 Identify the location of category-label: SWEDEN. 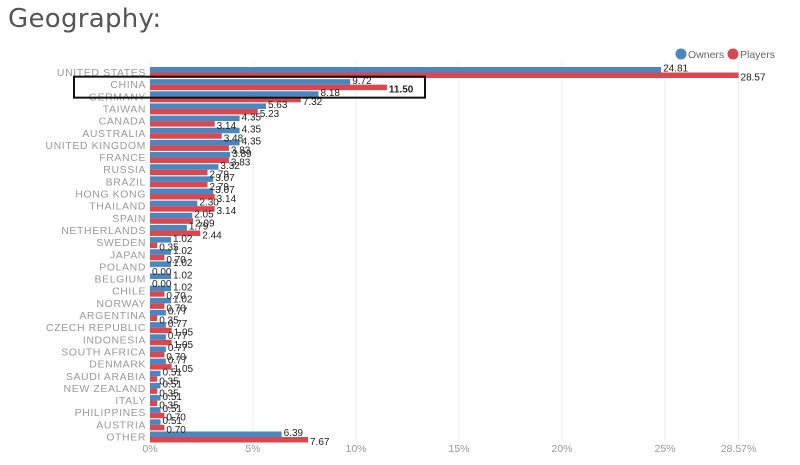
(121, 243).